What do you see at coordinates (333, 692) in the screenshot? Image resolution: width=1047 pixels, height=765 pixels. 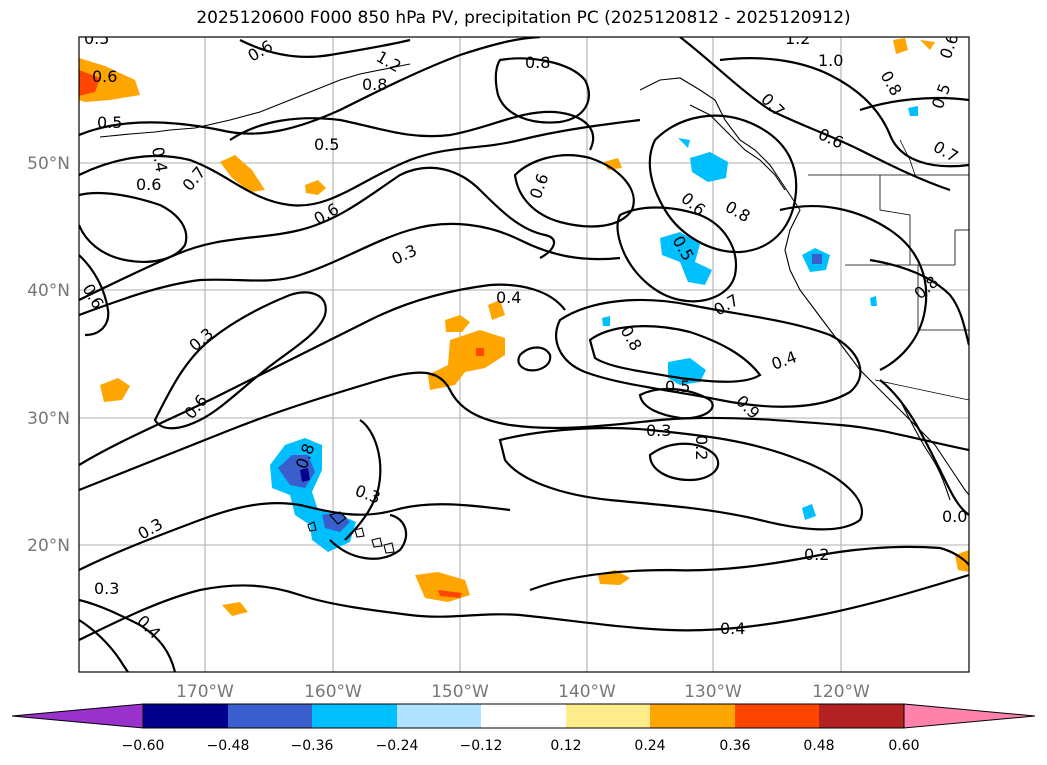 I see `lon-label: 160°W` at bounding box center [333, 692].